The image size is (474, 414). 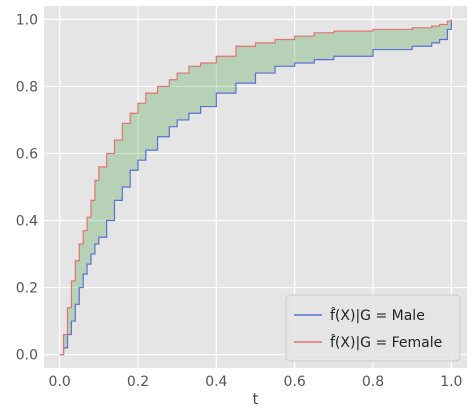 I want to click on y-tick-label: 1.0, so click(x=27, y=20).